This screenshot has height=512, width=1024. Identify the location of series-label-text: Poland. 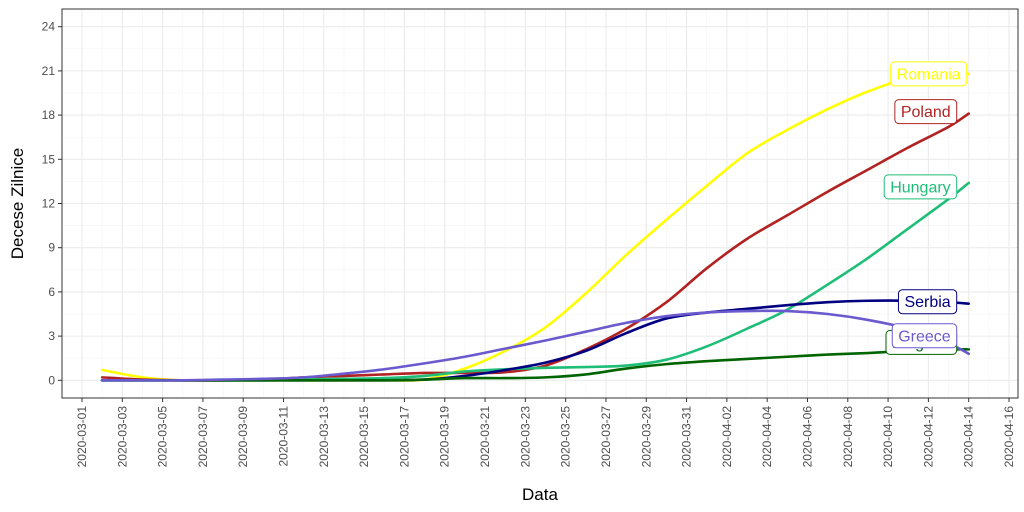
(926, 112).